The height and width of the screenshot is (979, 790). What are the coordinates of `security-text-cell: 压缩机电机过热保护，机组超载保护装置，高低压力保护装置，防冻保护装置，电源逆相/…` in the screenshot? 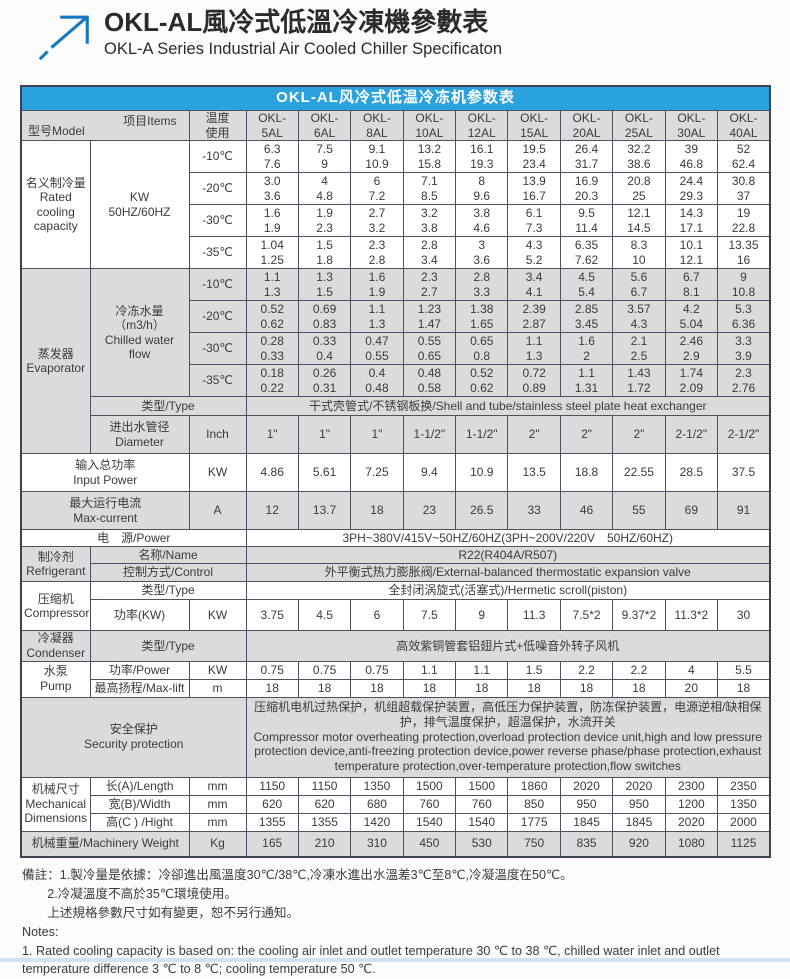 It's located at (508, 737).